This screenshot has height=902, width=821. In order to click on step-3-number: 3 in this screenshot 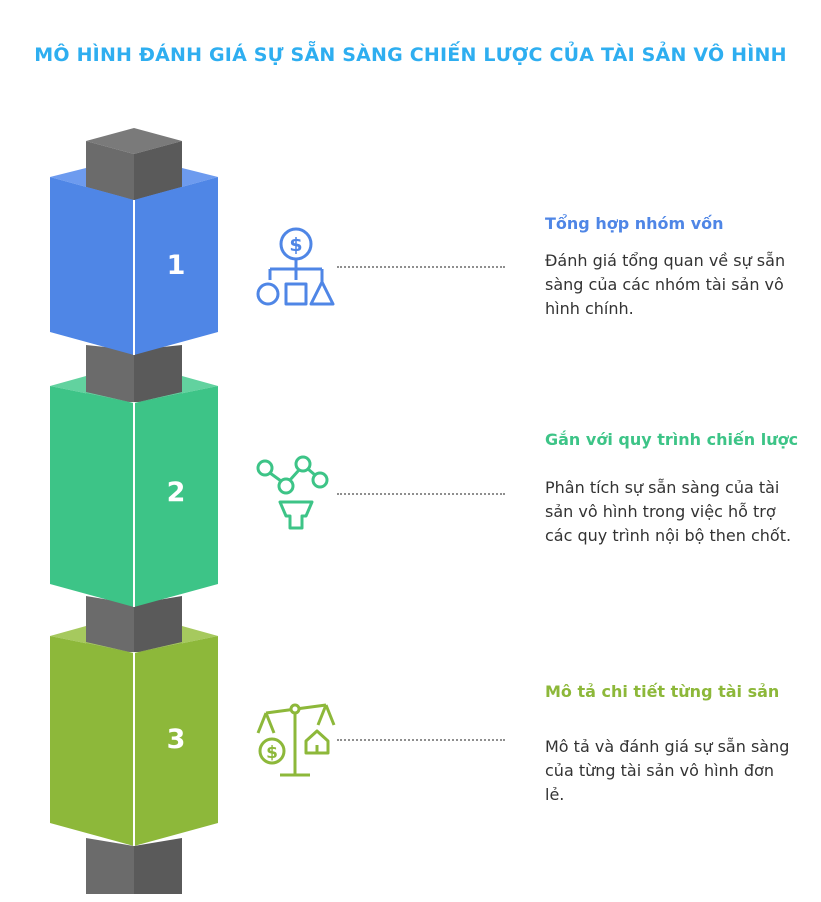, I will do `click(176, 739)`.